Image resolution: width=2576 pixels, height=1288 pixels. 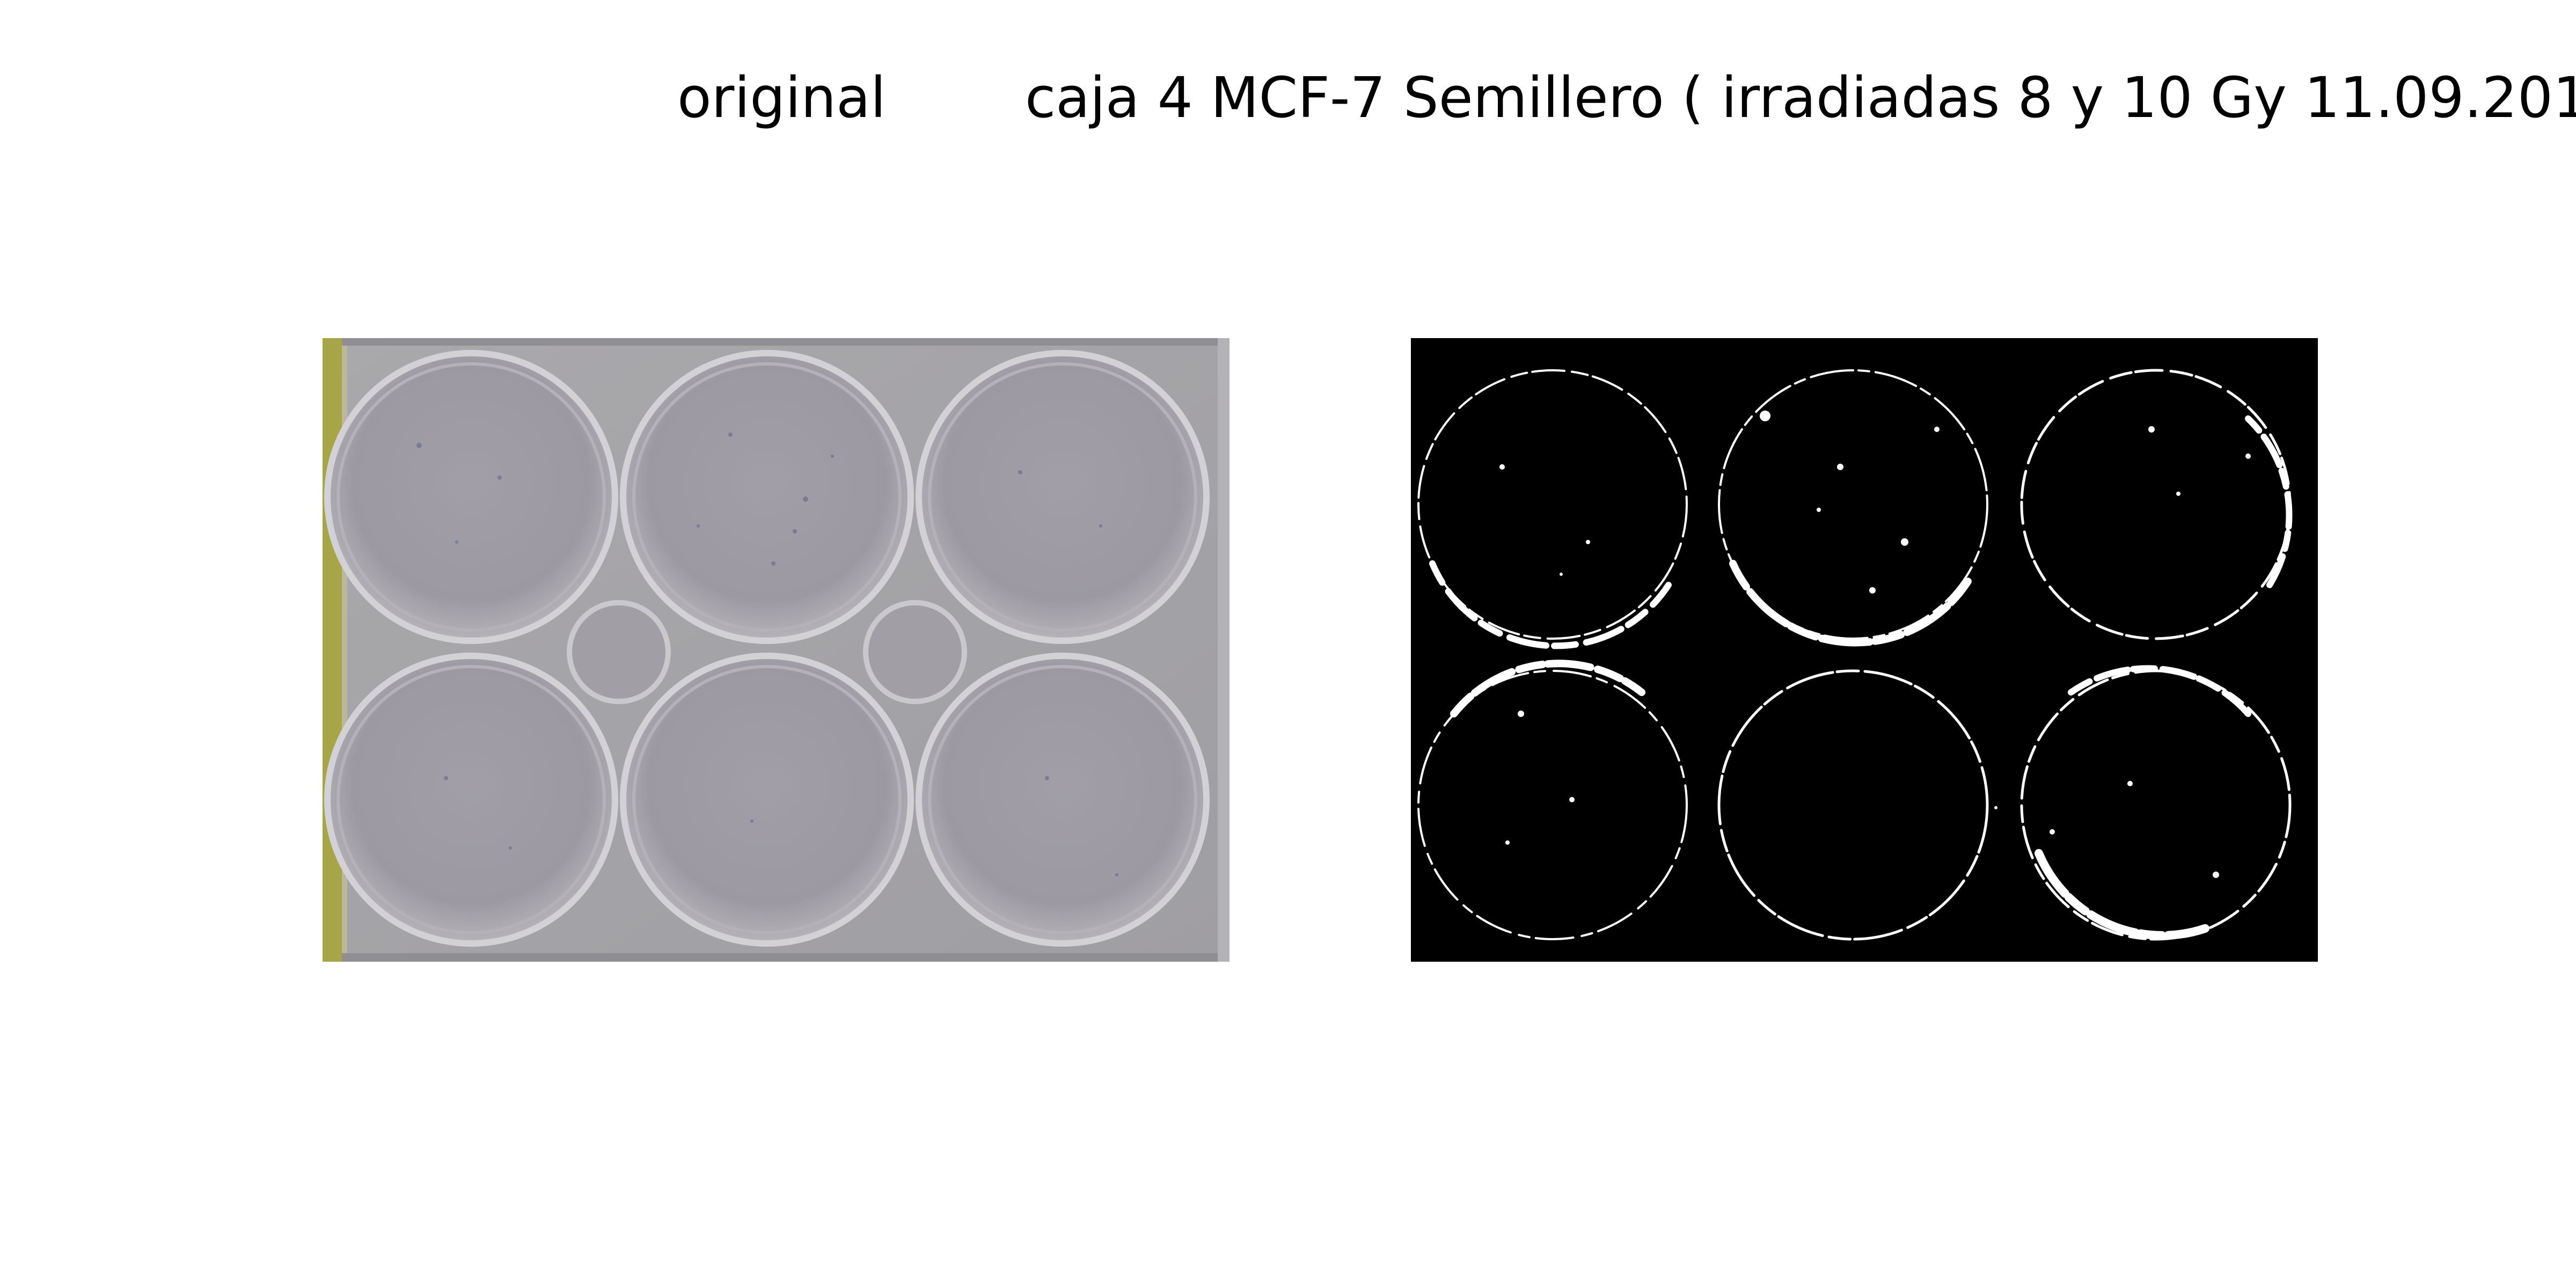 What do you see at coordinates (1062, 497) in the screenshot?
I see `well-top-right` at bounding box center [1062, 497].